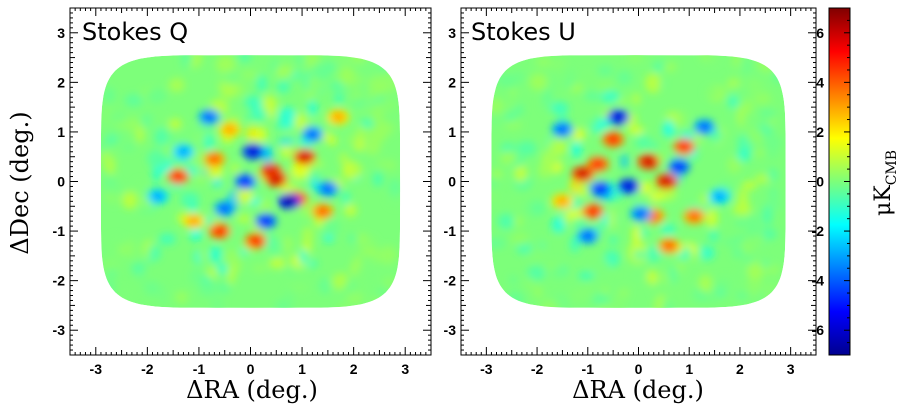  I want to click on y-tick-label: -1, so click(450, 231).